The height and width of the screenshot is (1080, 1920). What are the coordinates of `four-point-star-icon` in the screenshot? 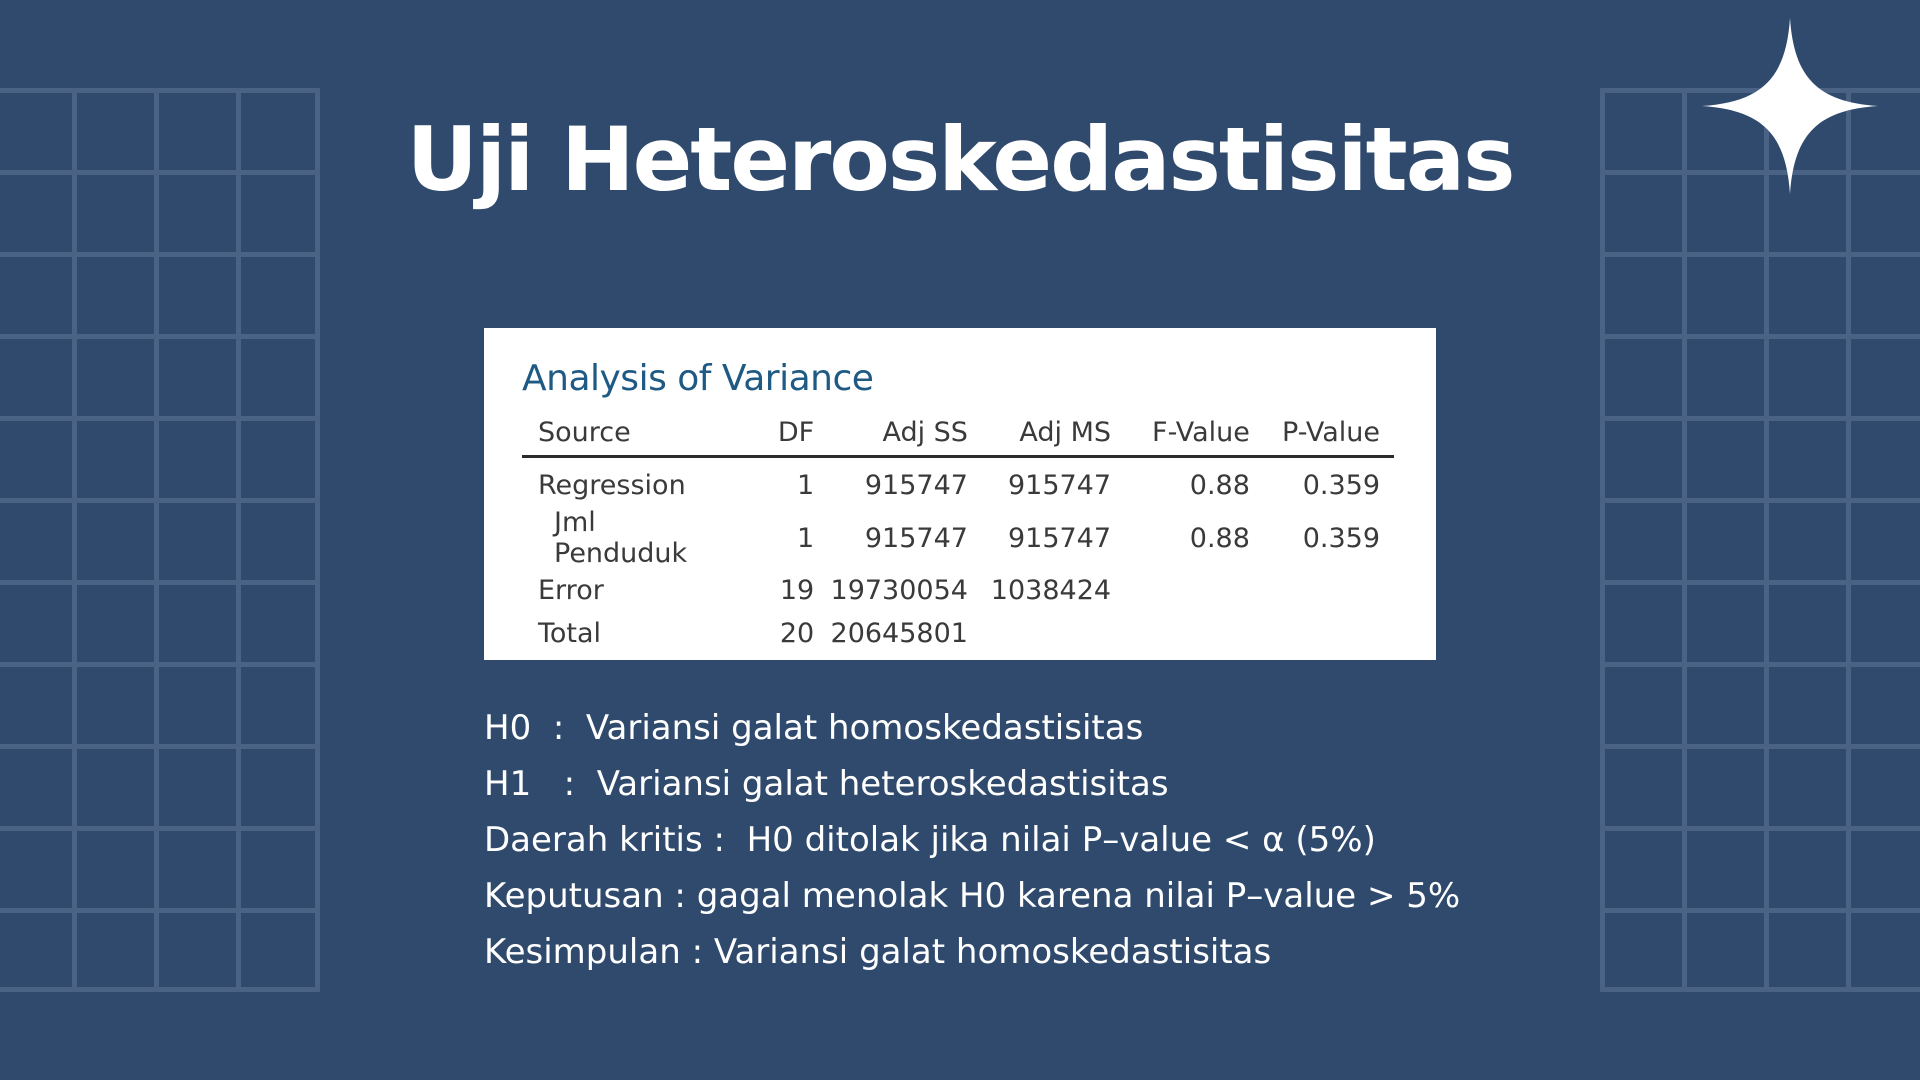 It's located at (1790, 106).